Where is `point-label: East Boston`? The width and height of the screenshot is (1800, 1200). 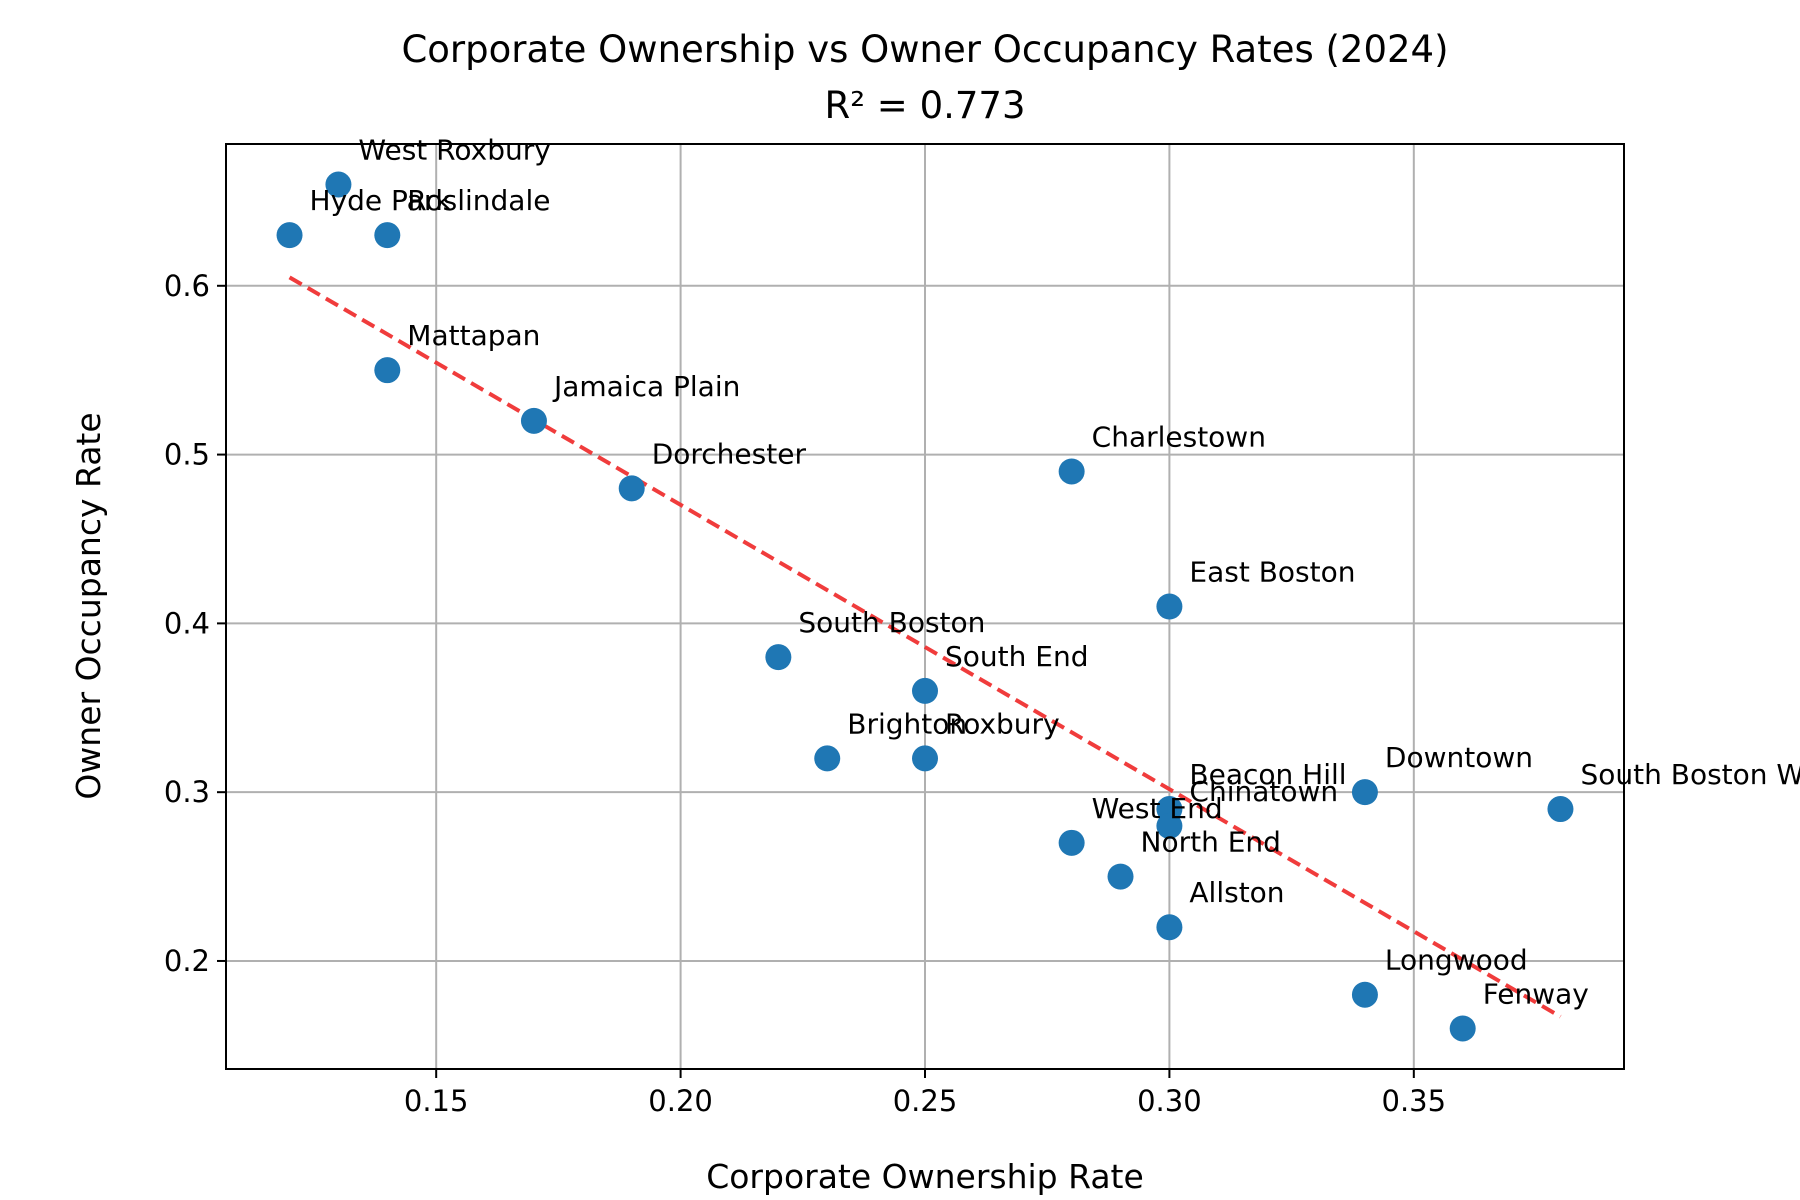
point-label: East Boston is located at coordinates (1272, 572).